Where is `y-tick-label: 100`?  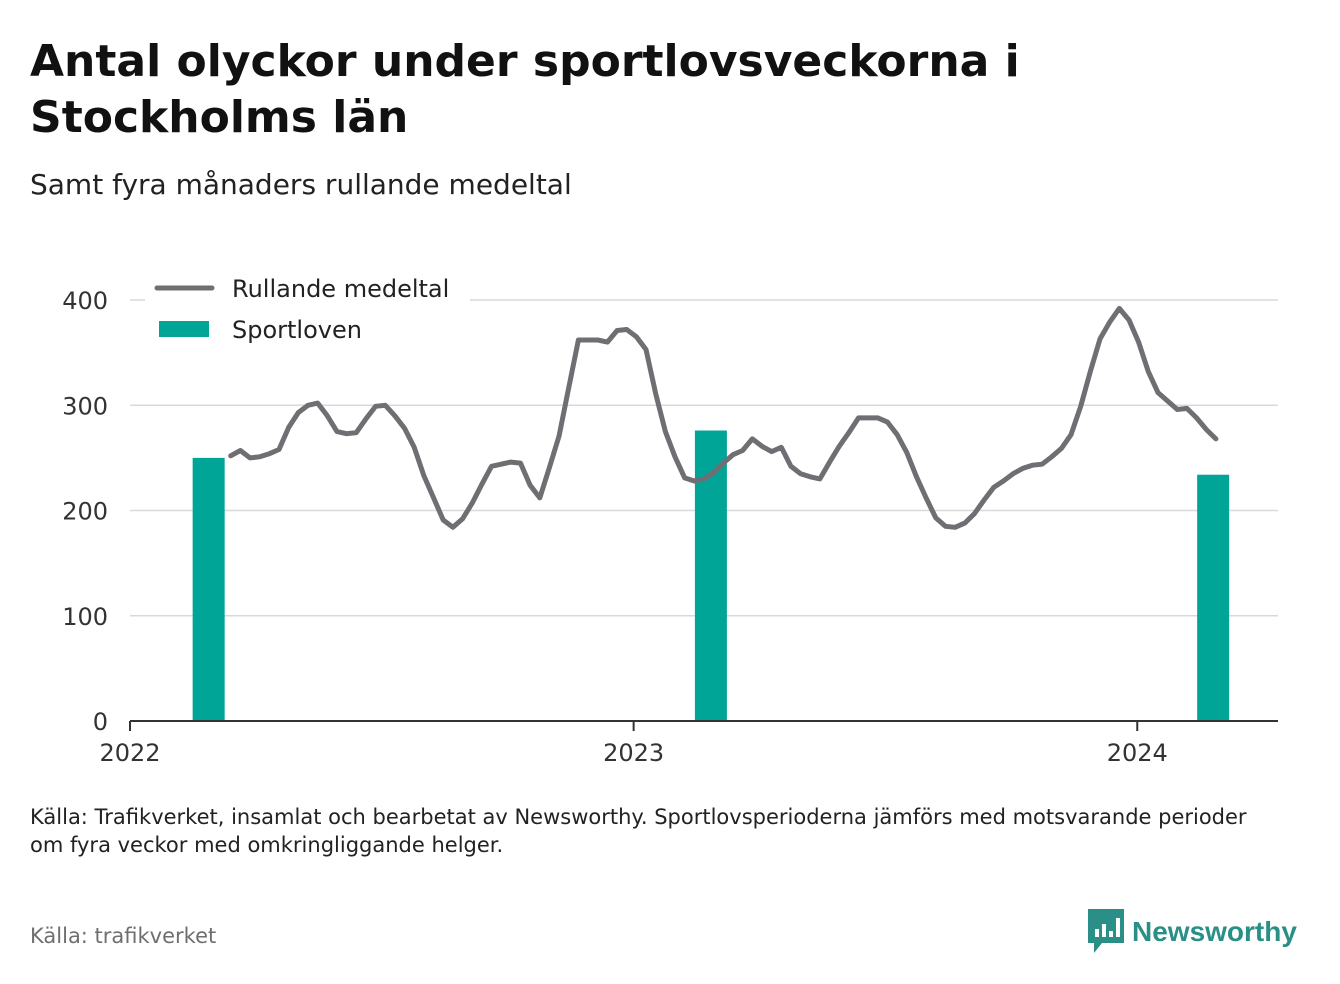 y-tick-label: 100 is located at coordinates (85, 617).